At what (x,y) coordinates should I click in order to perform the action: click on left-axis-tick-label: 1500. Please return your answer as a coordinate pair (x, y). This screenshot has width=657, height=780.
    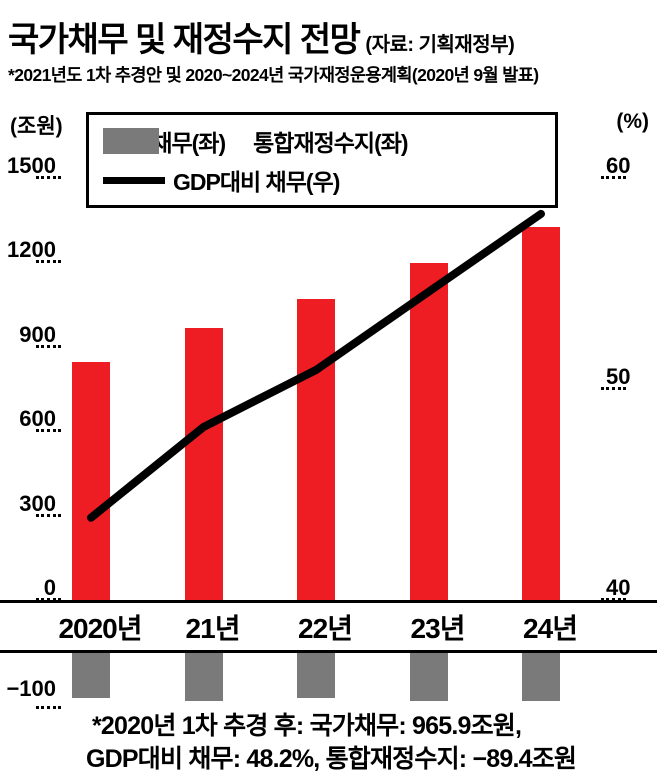
    Looking at the image, I should click on (31, 165).